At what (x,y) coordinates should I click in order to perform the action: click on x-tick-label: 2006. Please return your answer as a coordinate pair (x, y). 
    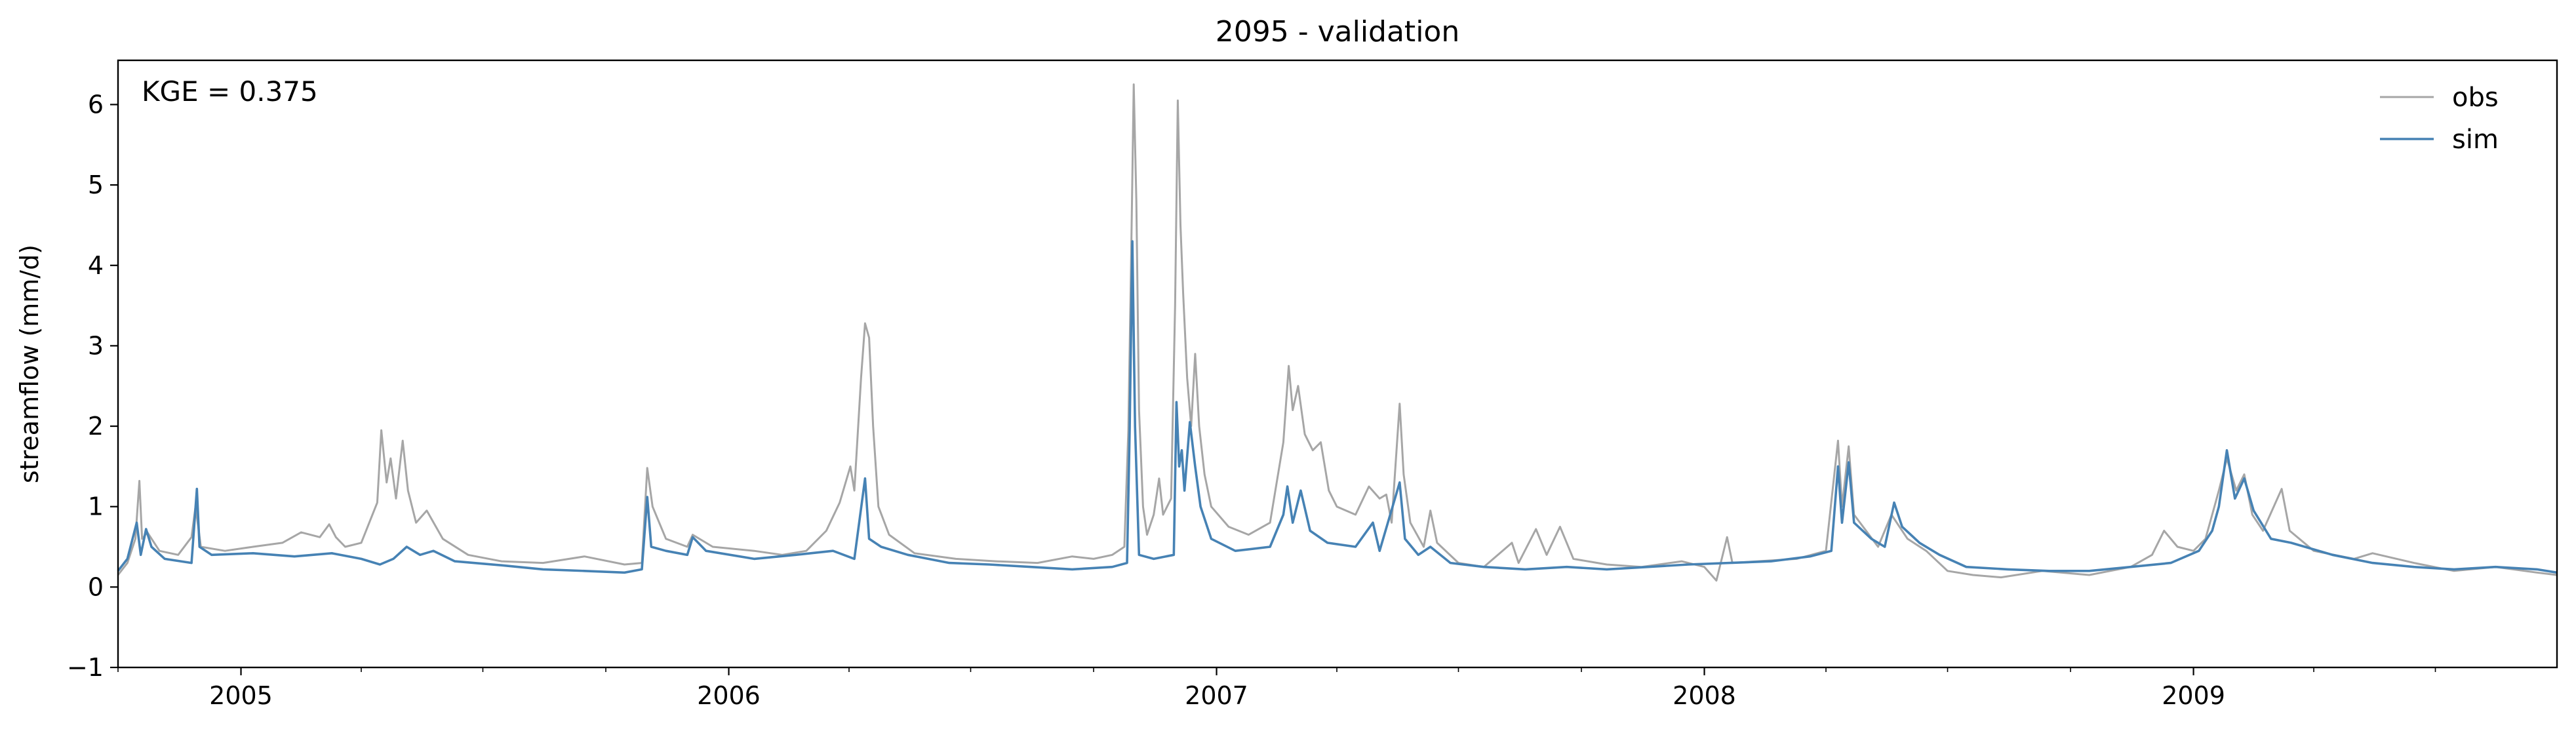
    Looking at the image, I should click on (729, 695).